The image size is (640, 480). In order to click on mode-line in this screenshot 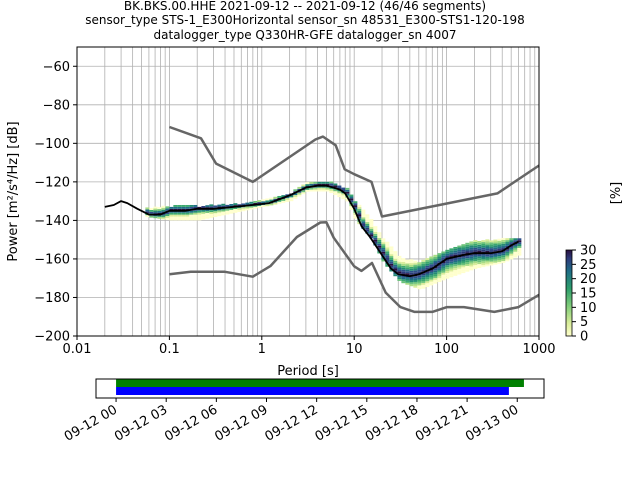, I will do `click(311, 231)`.